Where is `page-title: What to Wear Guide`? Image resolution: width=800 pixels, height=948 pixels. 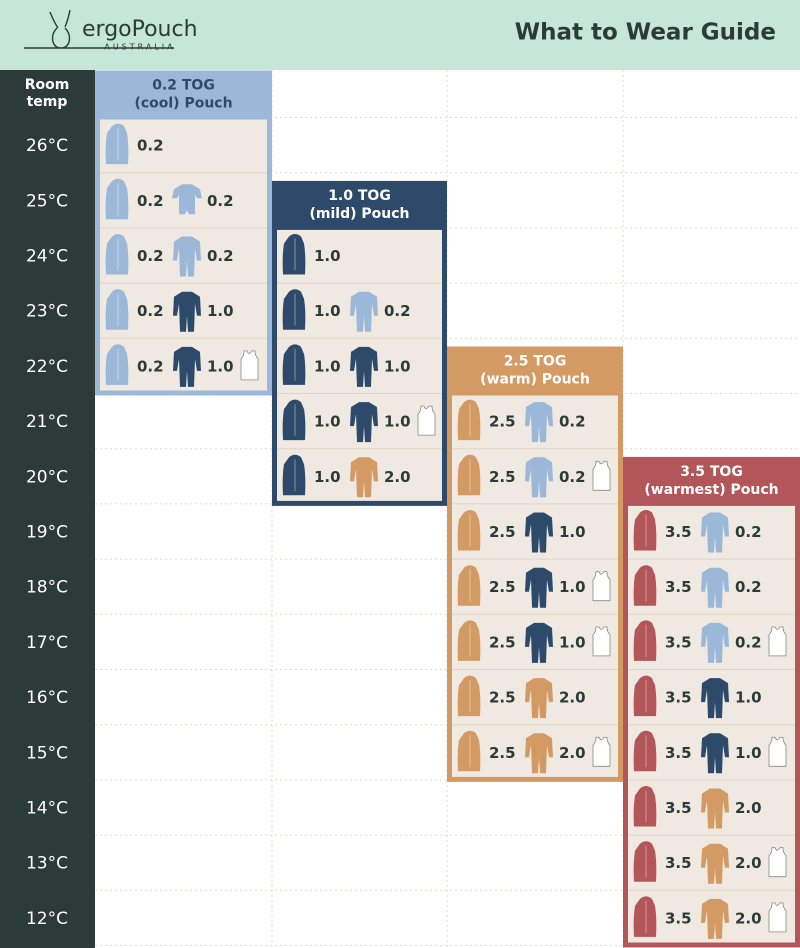
page-title: What to Wear Guide is located at coordinates (645, 33).